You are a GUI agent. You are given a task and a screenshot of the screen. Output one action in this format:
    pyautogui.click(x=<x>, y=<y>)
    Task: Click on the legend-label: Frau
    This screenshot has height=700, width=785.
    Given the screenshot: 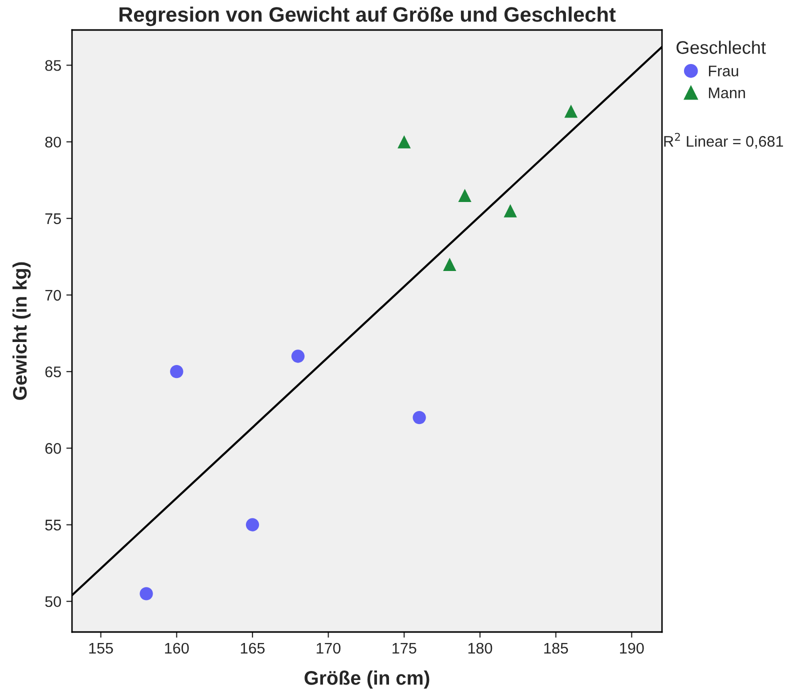 What is the action you would take?
    pyautogui.click(x=723, y=71)
    